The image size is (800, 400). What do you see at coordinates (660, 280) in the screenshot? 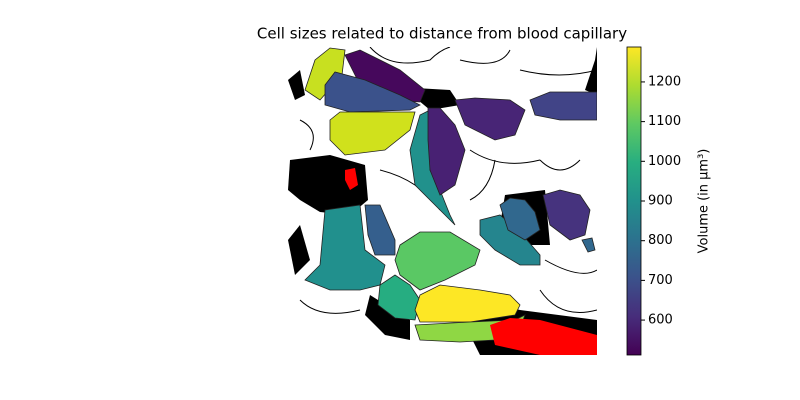
I see `colorbar-tick-label: 700` at bounding box center [660, 280].